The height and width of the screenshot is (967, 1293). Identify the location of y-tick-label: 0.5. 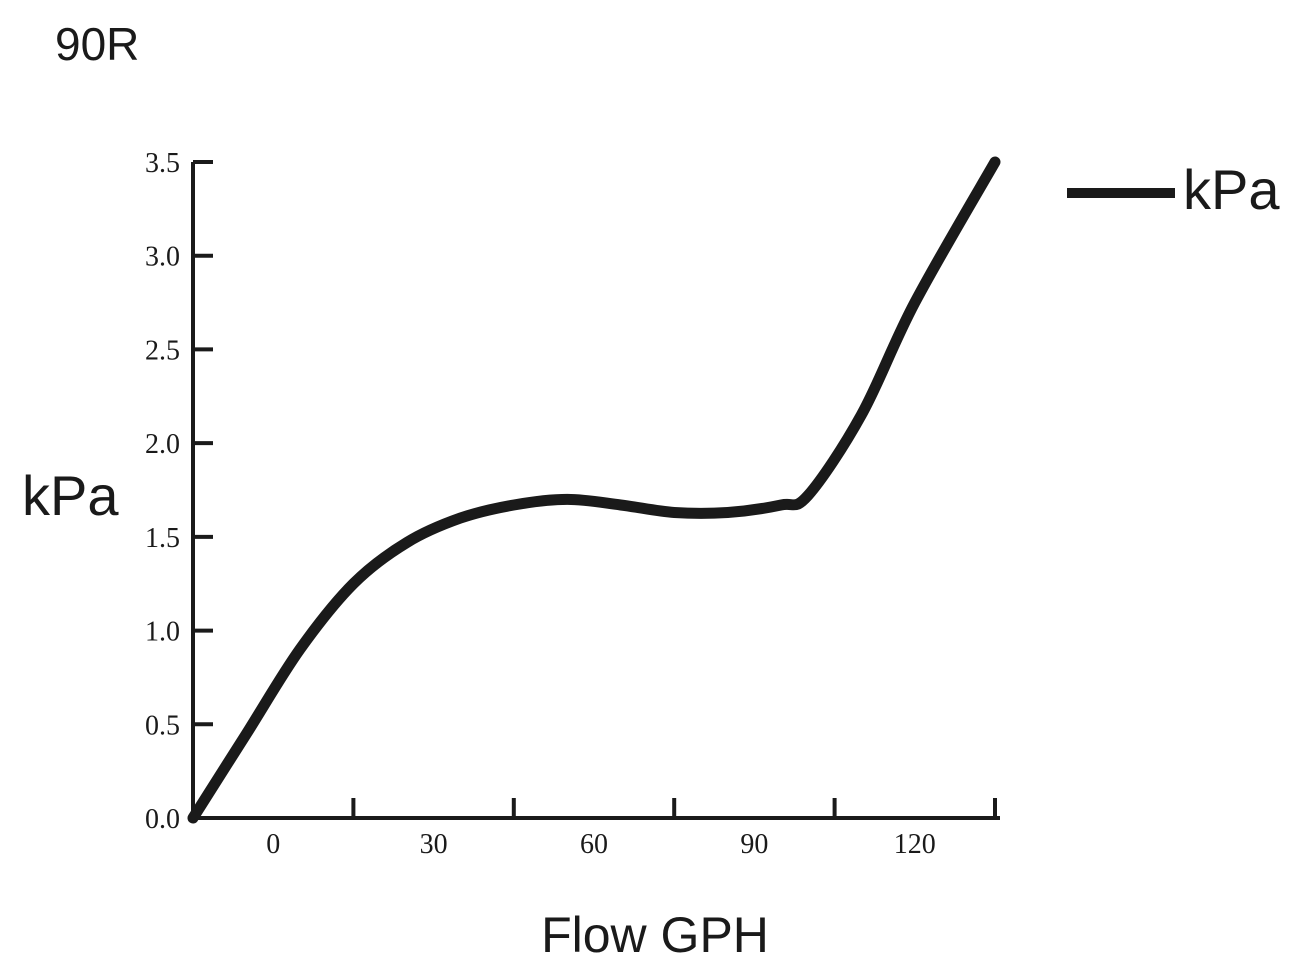
(162, 725).